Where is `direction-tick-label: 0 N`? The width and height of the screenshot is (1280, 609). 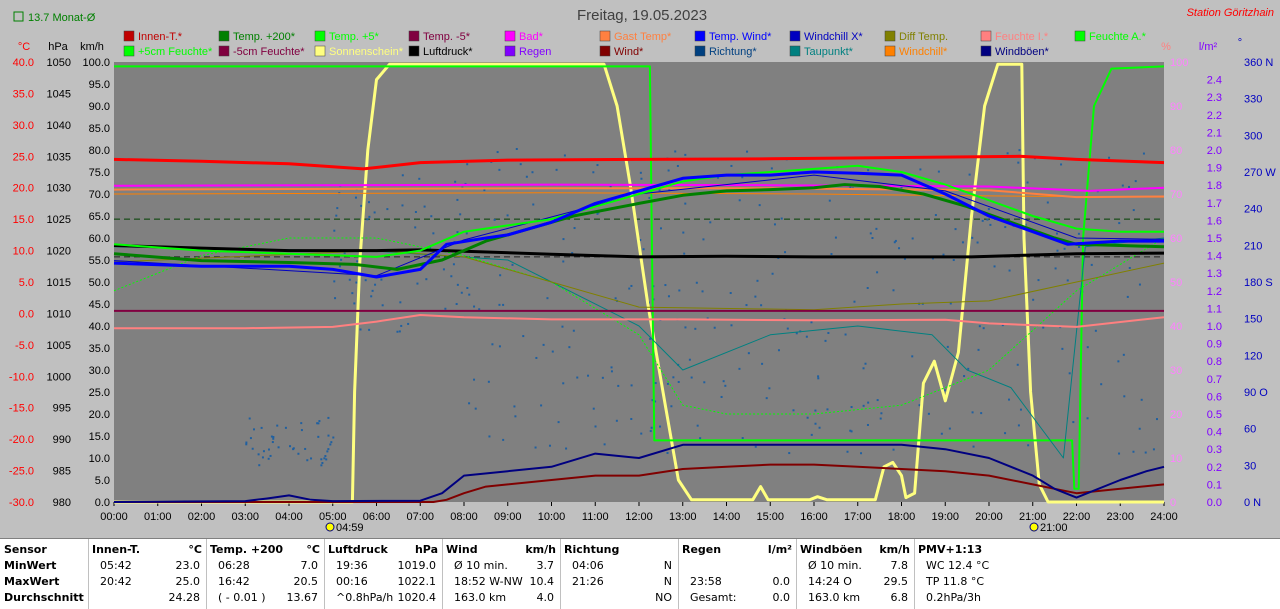
direction-tick-label: 0 N is located at coordinates (1252, 503).